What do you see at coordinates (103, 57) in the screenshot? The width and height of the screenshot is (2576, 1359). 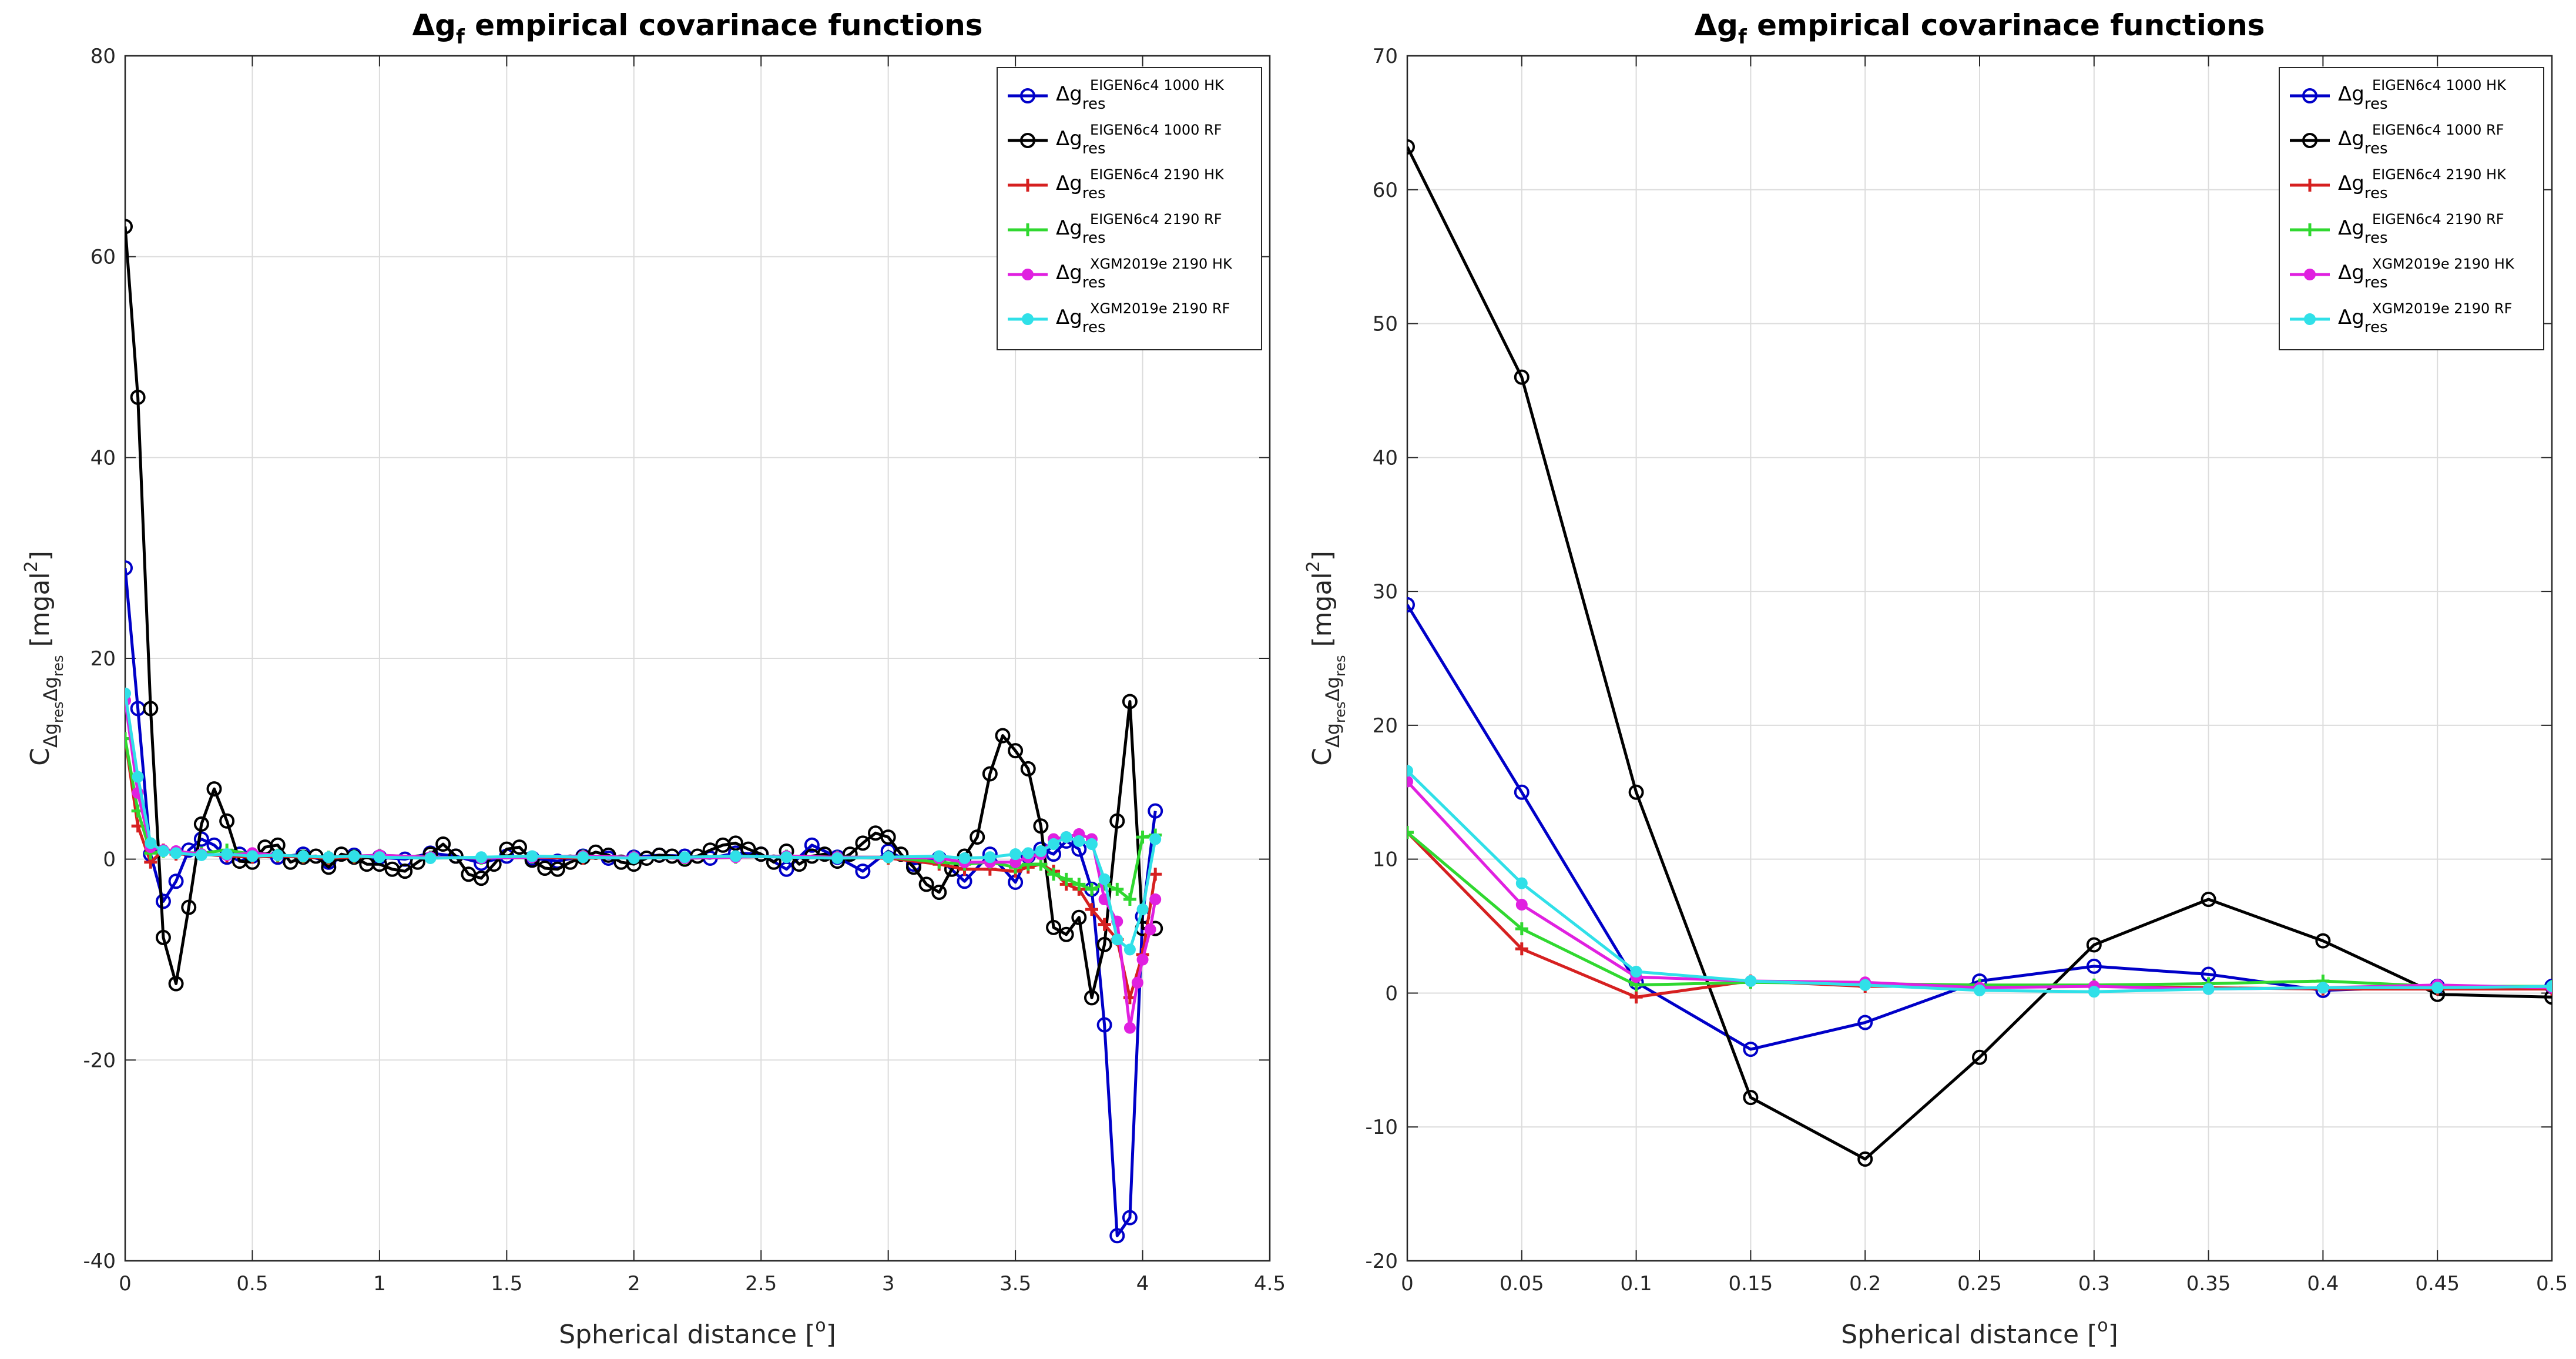 I see `y-tick-label: 80` at bounding box center [103, 57].